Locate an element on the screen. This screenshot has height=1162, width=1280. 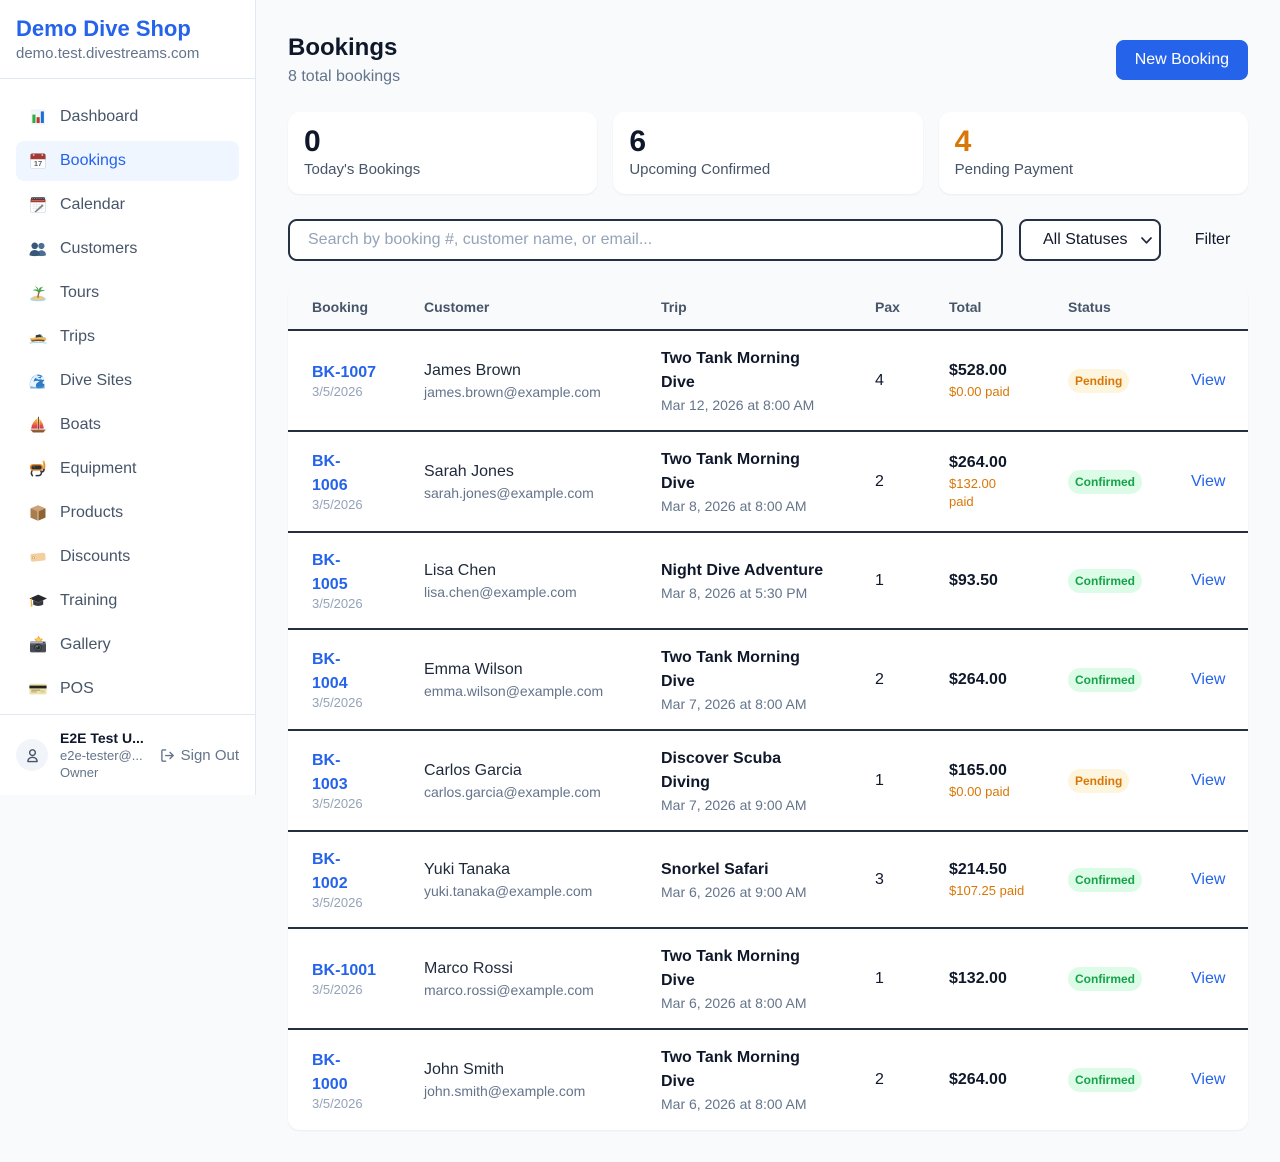
svg-text: 17 is located at coordinates (38, 163).